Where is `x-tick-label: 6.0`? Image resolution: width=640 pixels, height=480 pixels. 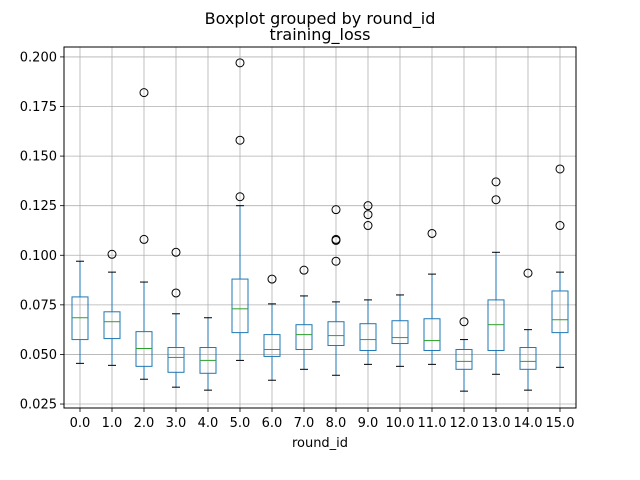 x-tick-label: 6.0 is located at coordinates (272, 423).